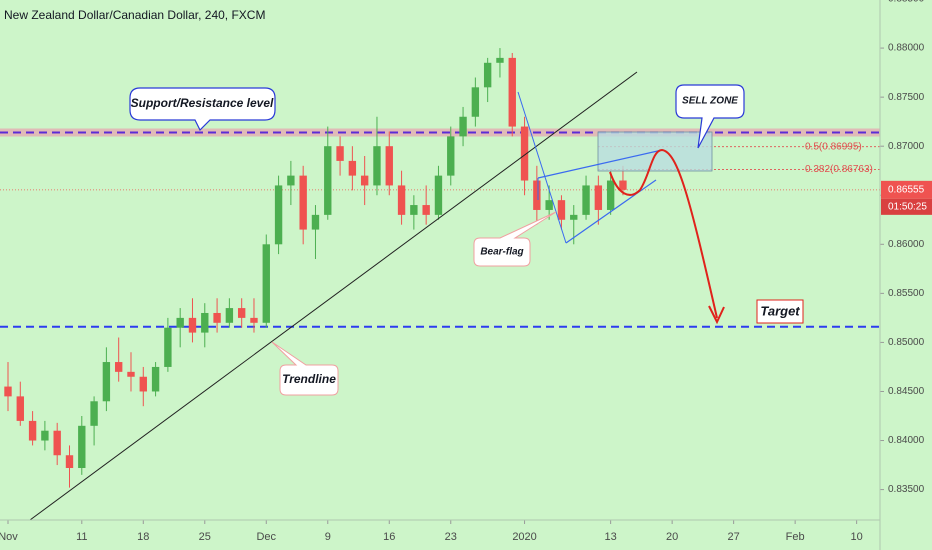 Image resolution: width=932 pixels, height=550 pixels. I want to click on y-tick-label: 0.85500, so click(906, 293).